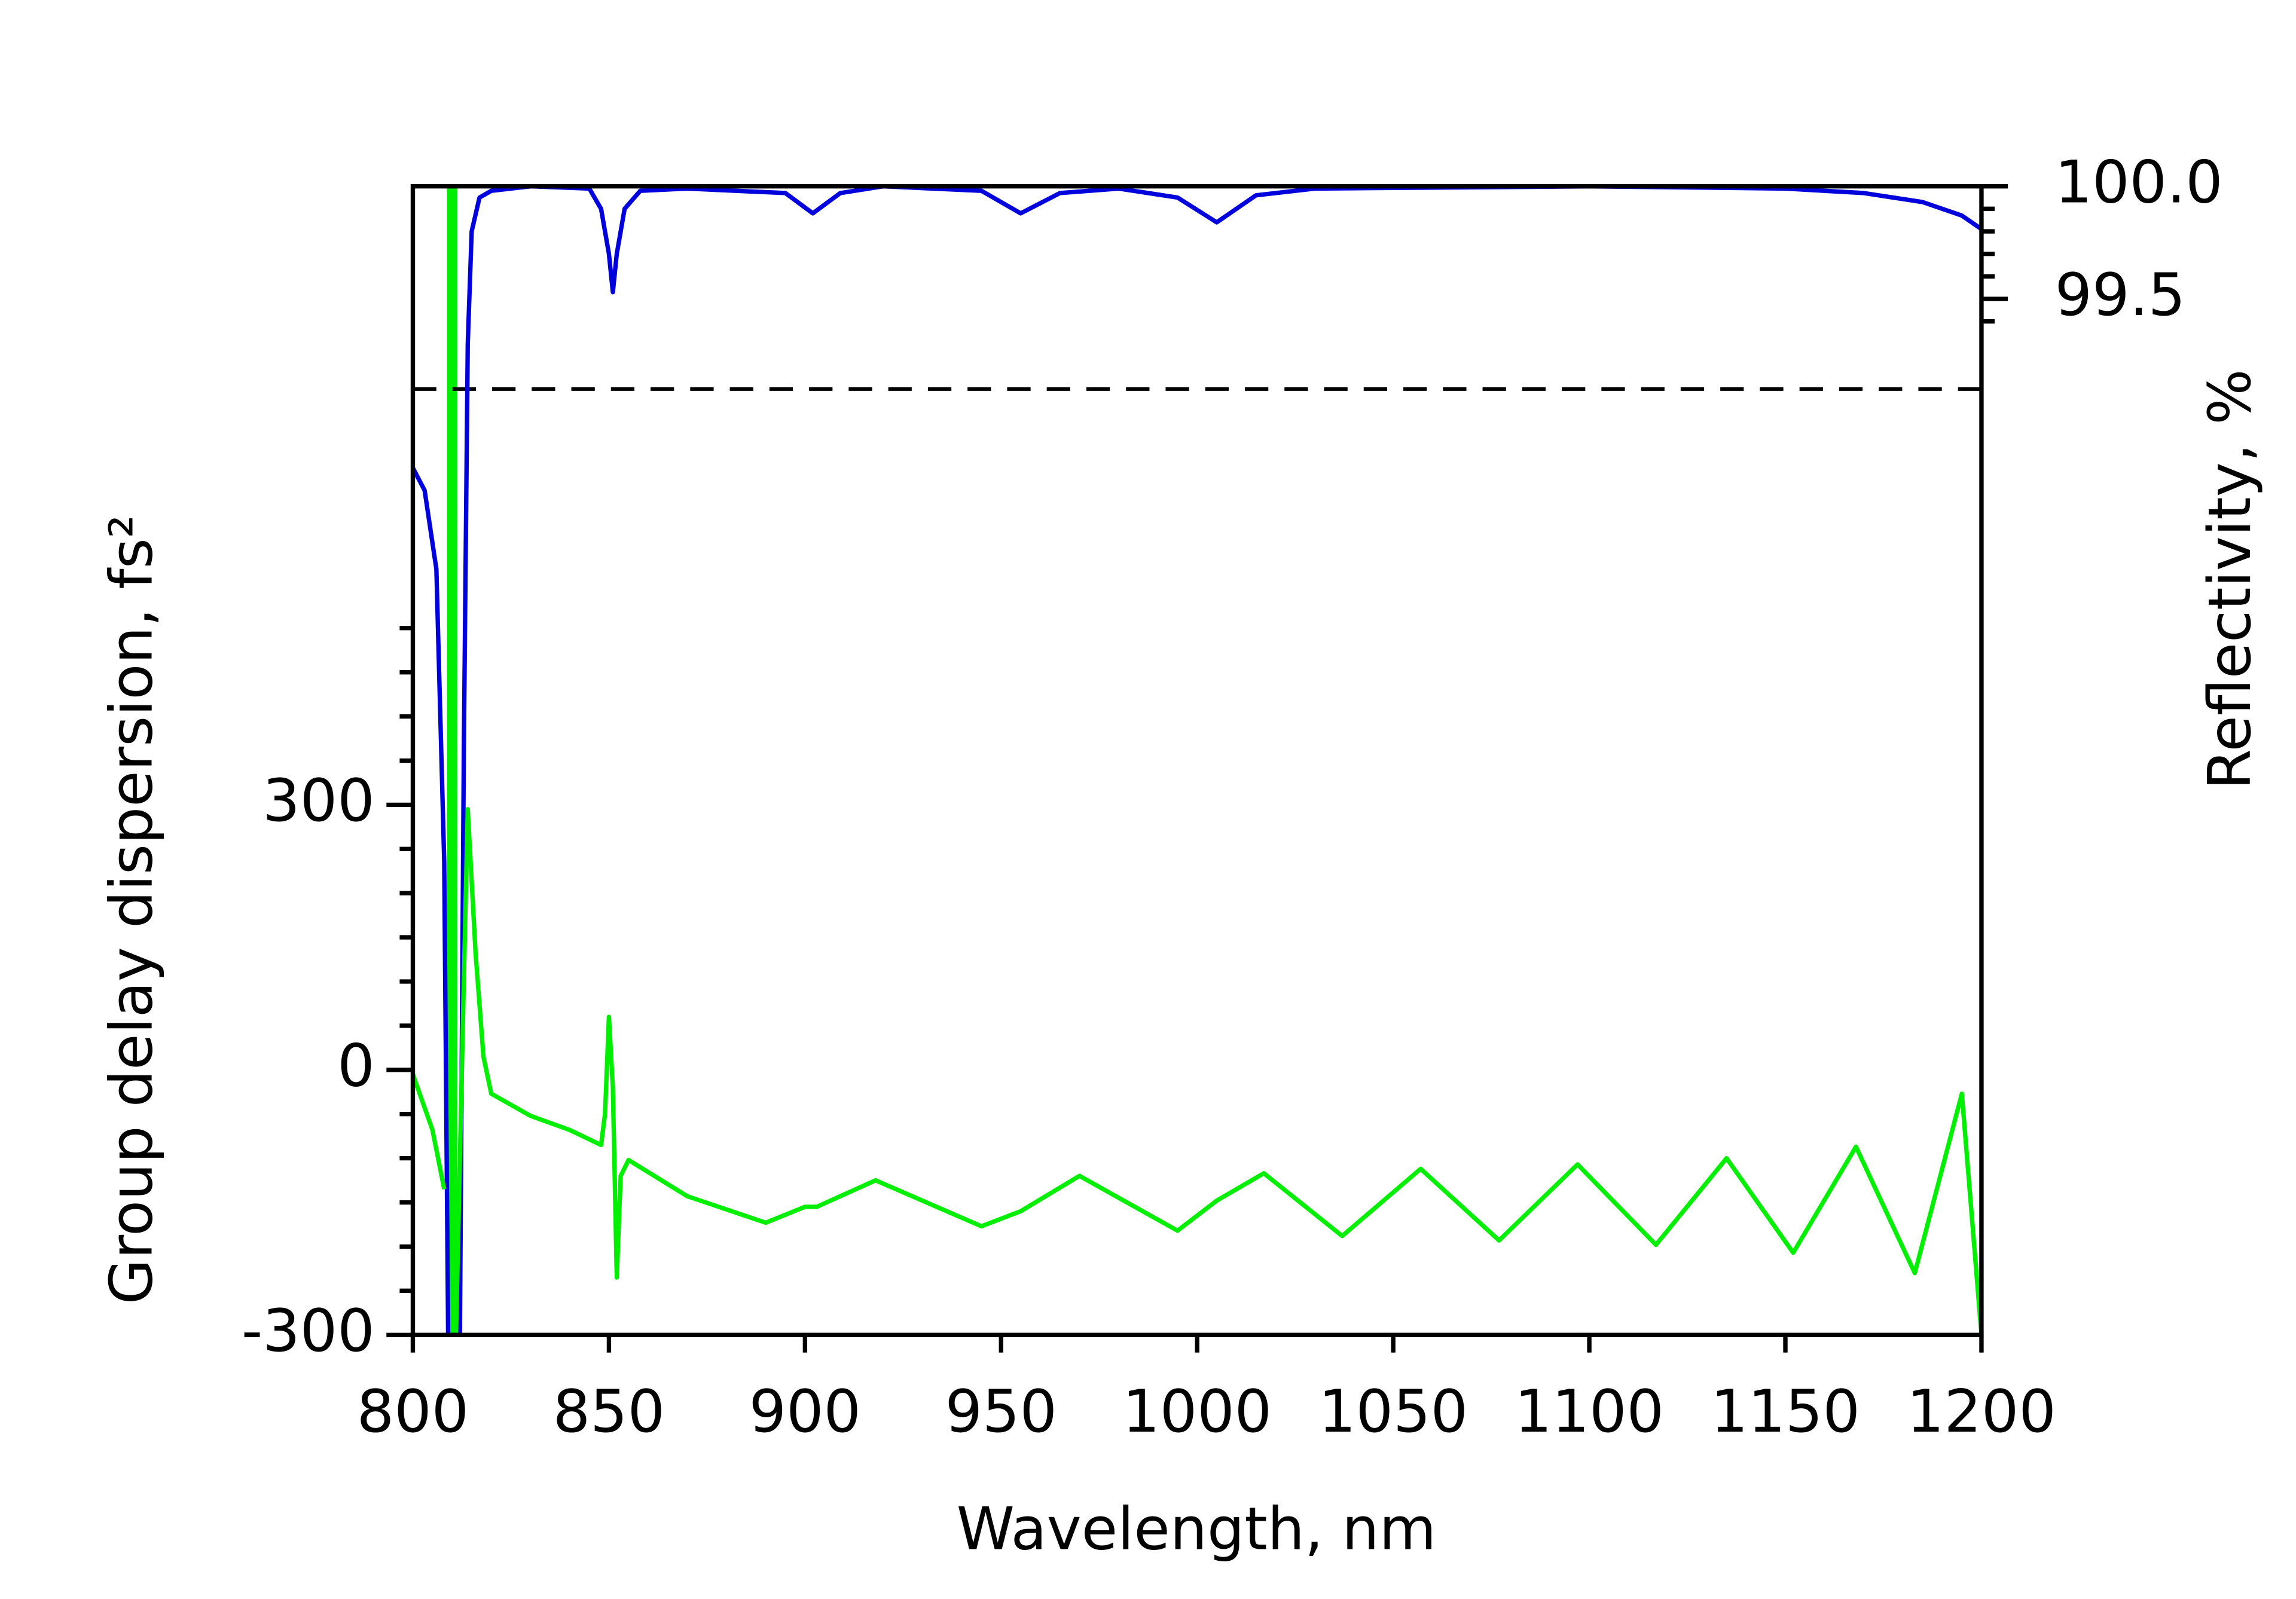 The image size is (2296, 1599). I want to click on x-tick-label: 850, so click(609, 1412).